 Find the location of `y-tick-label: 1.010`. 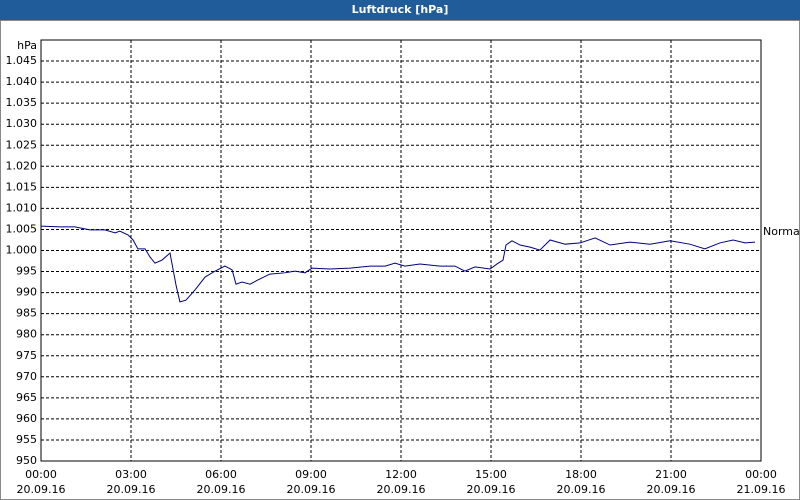

y-tick-label: 1.010 is located at coordinates (22, 207).